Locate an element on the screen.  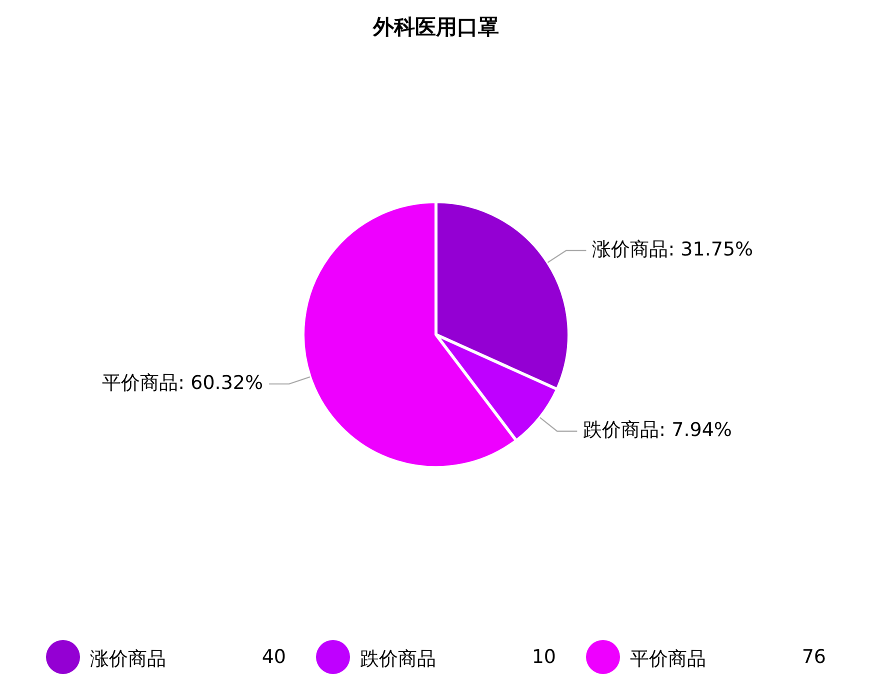
data-label: 跌价商品: 7.94% is located at coordinates (657, 430).